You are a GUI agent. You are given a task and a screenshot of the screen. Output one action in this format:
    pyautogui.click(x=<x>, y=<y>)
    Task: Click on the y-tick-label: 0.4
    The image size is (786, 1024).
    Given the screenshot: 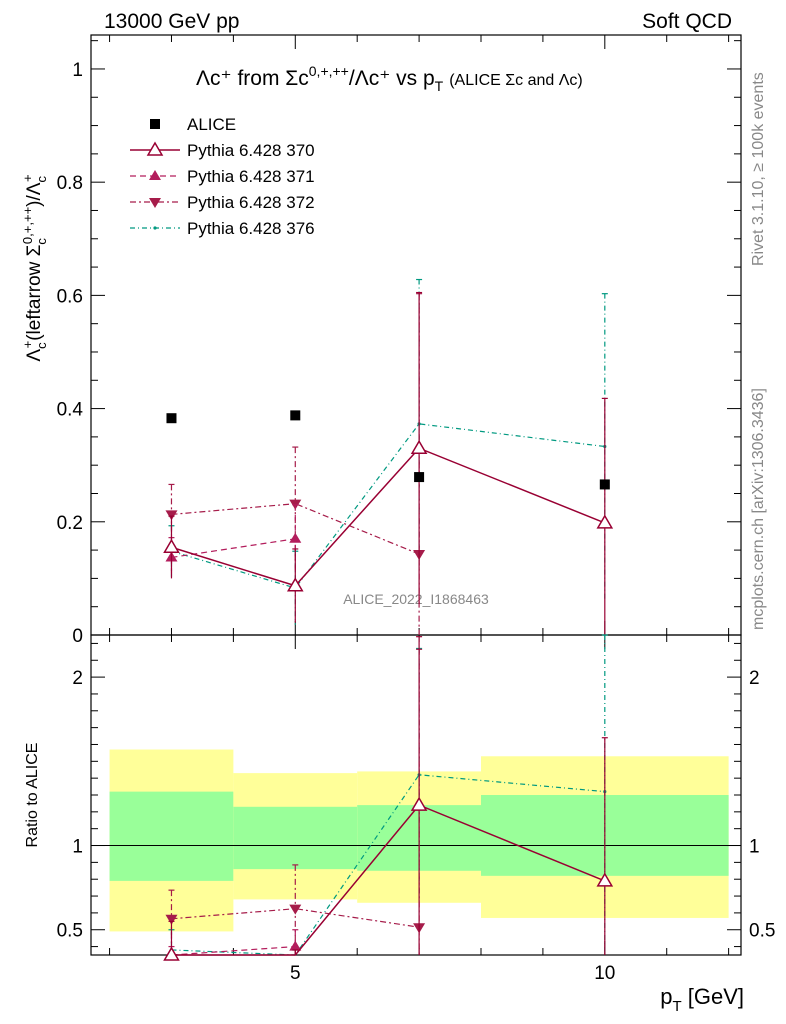 What is the action you would take?
    pyautogui.click(x=70, y=410)
    